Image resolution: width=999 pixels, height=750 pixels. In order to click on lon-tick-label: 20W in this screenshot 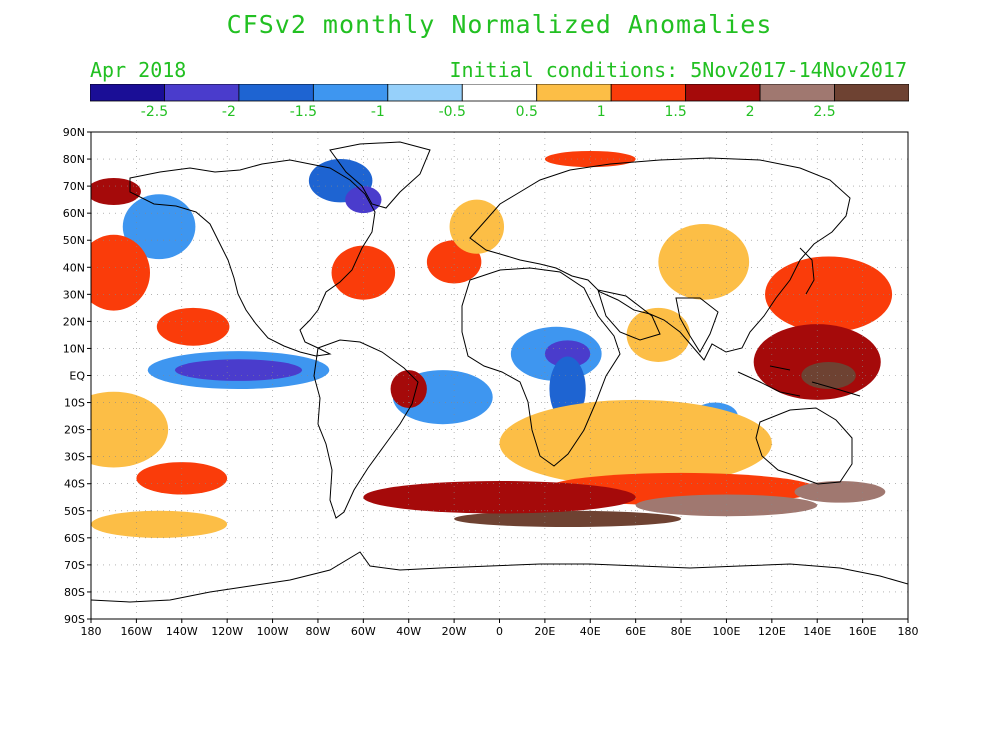, I will do `click(454, 631)`.